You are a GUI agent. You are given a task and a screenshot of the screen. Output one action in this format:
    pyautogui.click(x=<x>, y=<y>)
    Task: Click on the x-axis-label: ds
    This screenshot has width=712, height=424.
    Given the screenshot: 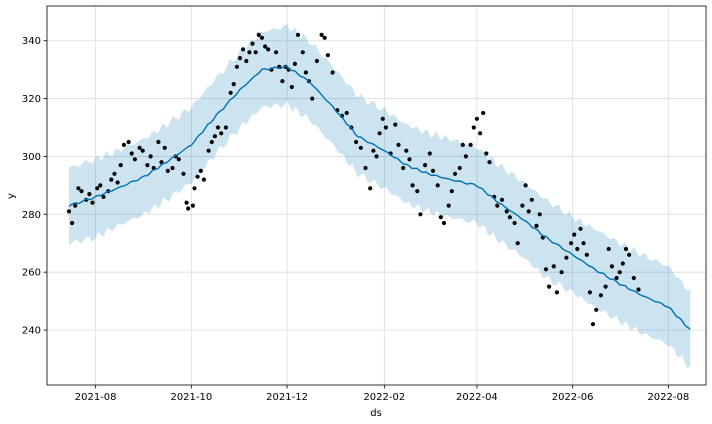 What is the action you would take?
    pyautogui.click(x=376, y=413)
    